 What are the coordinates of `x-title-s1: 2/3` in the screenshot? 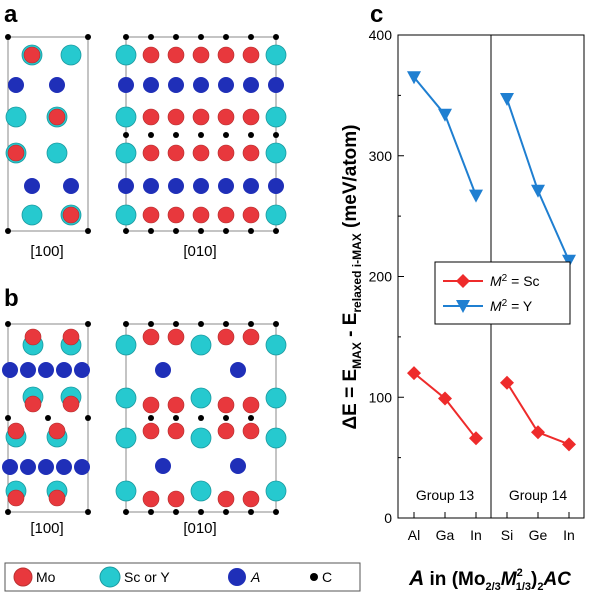 It's located at (492, 587).